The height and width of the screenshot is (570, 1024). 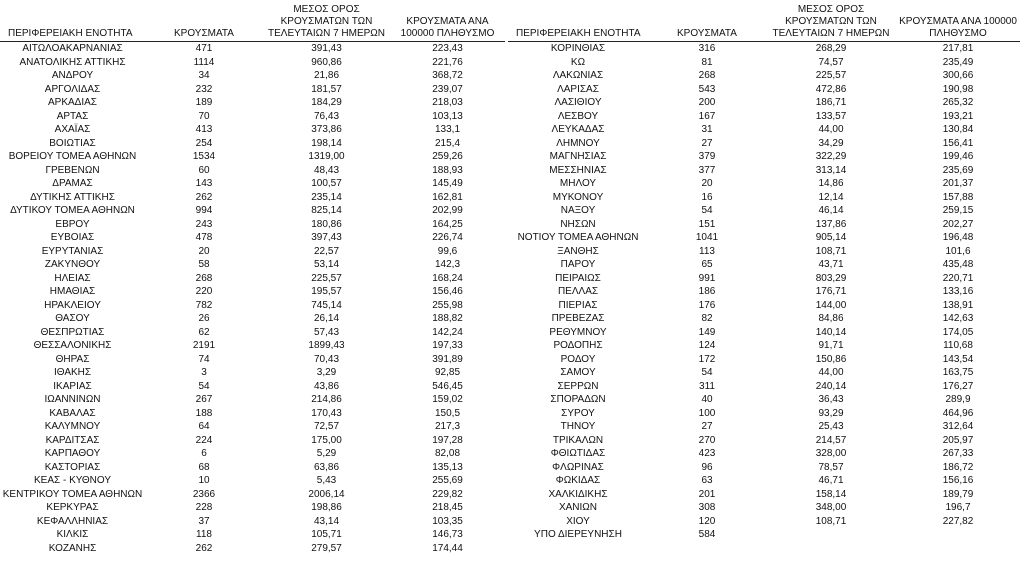 I want to click on value-cell: 188, so click(x=204, y=413).